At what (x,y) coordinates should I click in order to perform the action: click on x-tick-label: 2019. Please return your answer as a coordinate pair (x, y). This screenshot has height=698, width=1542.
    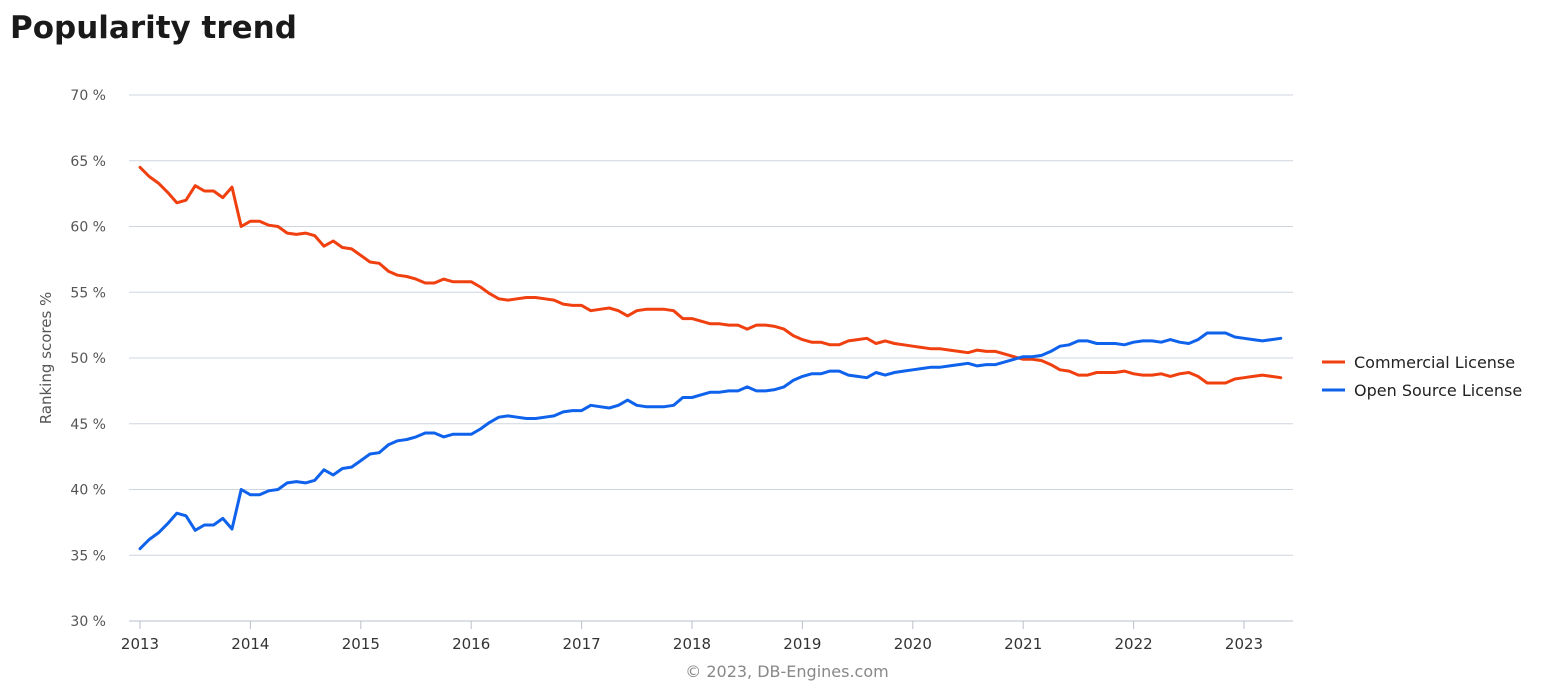
    Looking at the image, I should click on (802, 644).